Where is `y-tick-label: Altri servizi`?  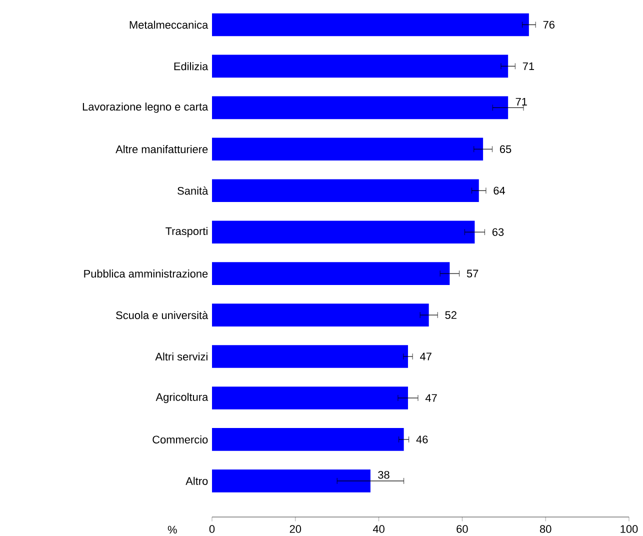
y-tick-label: Altri servizi is located at coordinates (181, 356).